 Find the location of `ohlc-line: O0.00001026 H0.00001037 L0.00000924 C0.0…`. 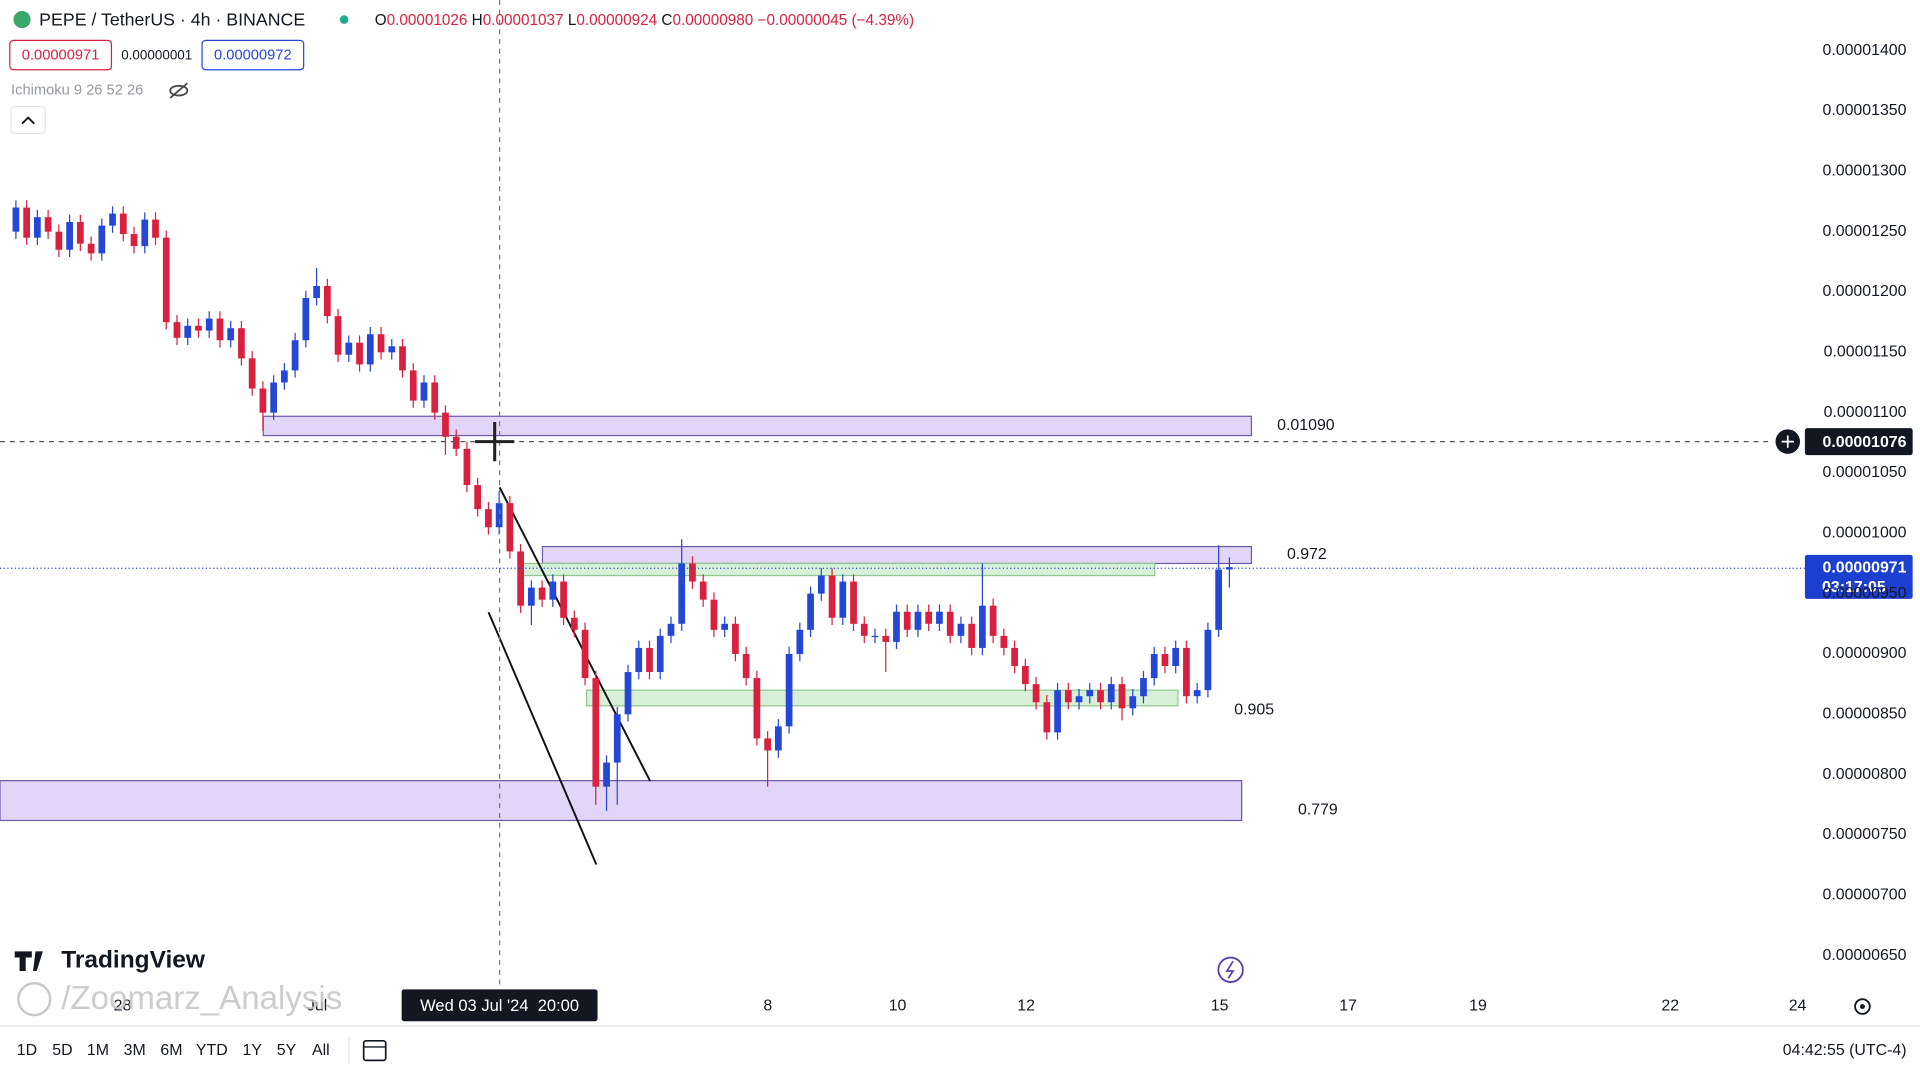

ohlc-line: O0.00001026 H0.00001037 L0.00000924 C0.0… is located at coordinates (644, 20).